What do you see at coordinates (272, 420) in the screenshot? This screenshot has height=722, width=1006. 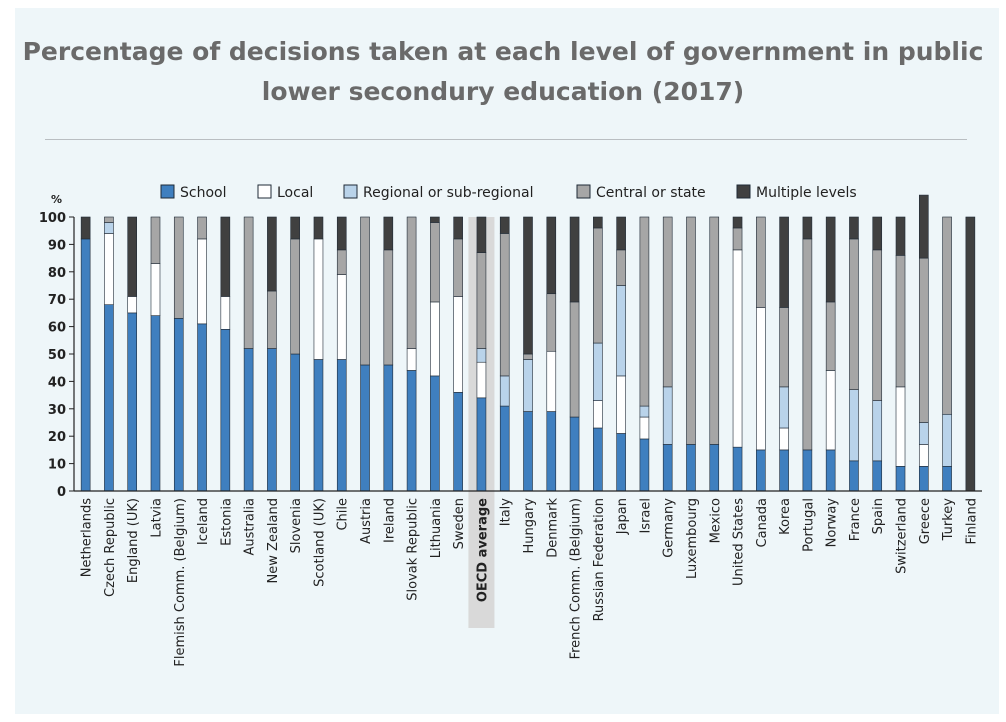 I see `bar-new-zealand-school` at bounding box center [272, 420].